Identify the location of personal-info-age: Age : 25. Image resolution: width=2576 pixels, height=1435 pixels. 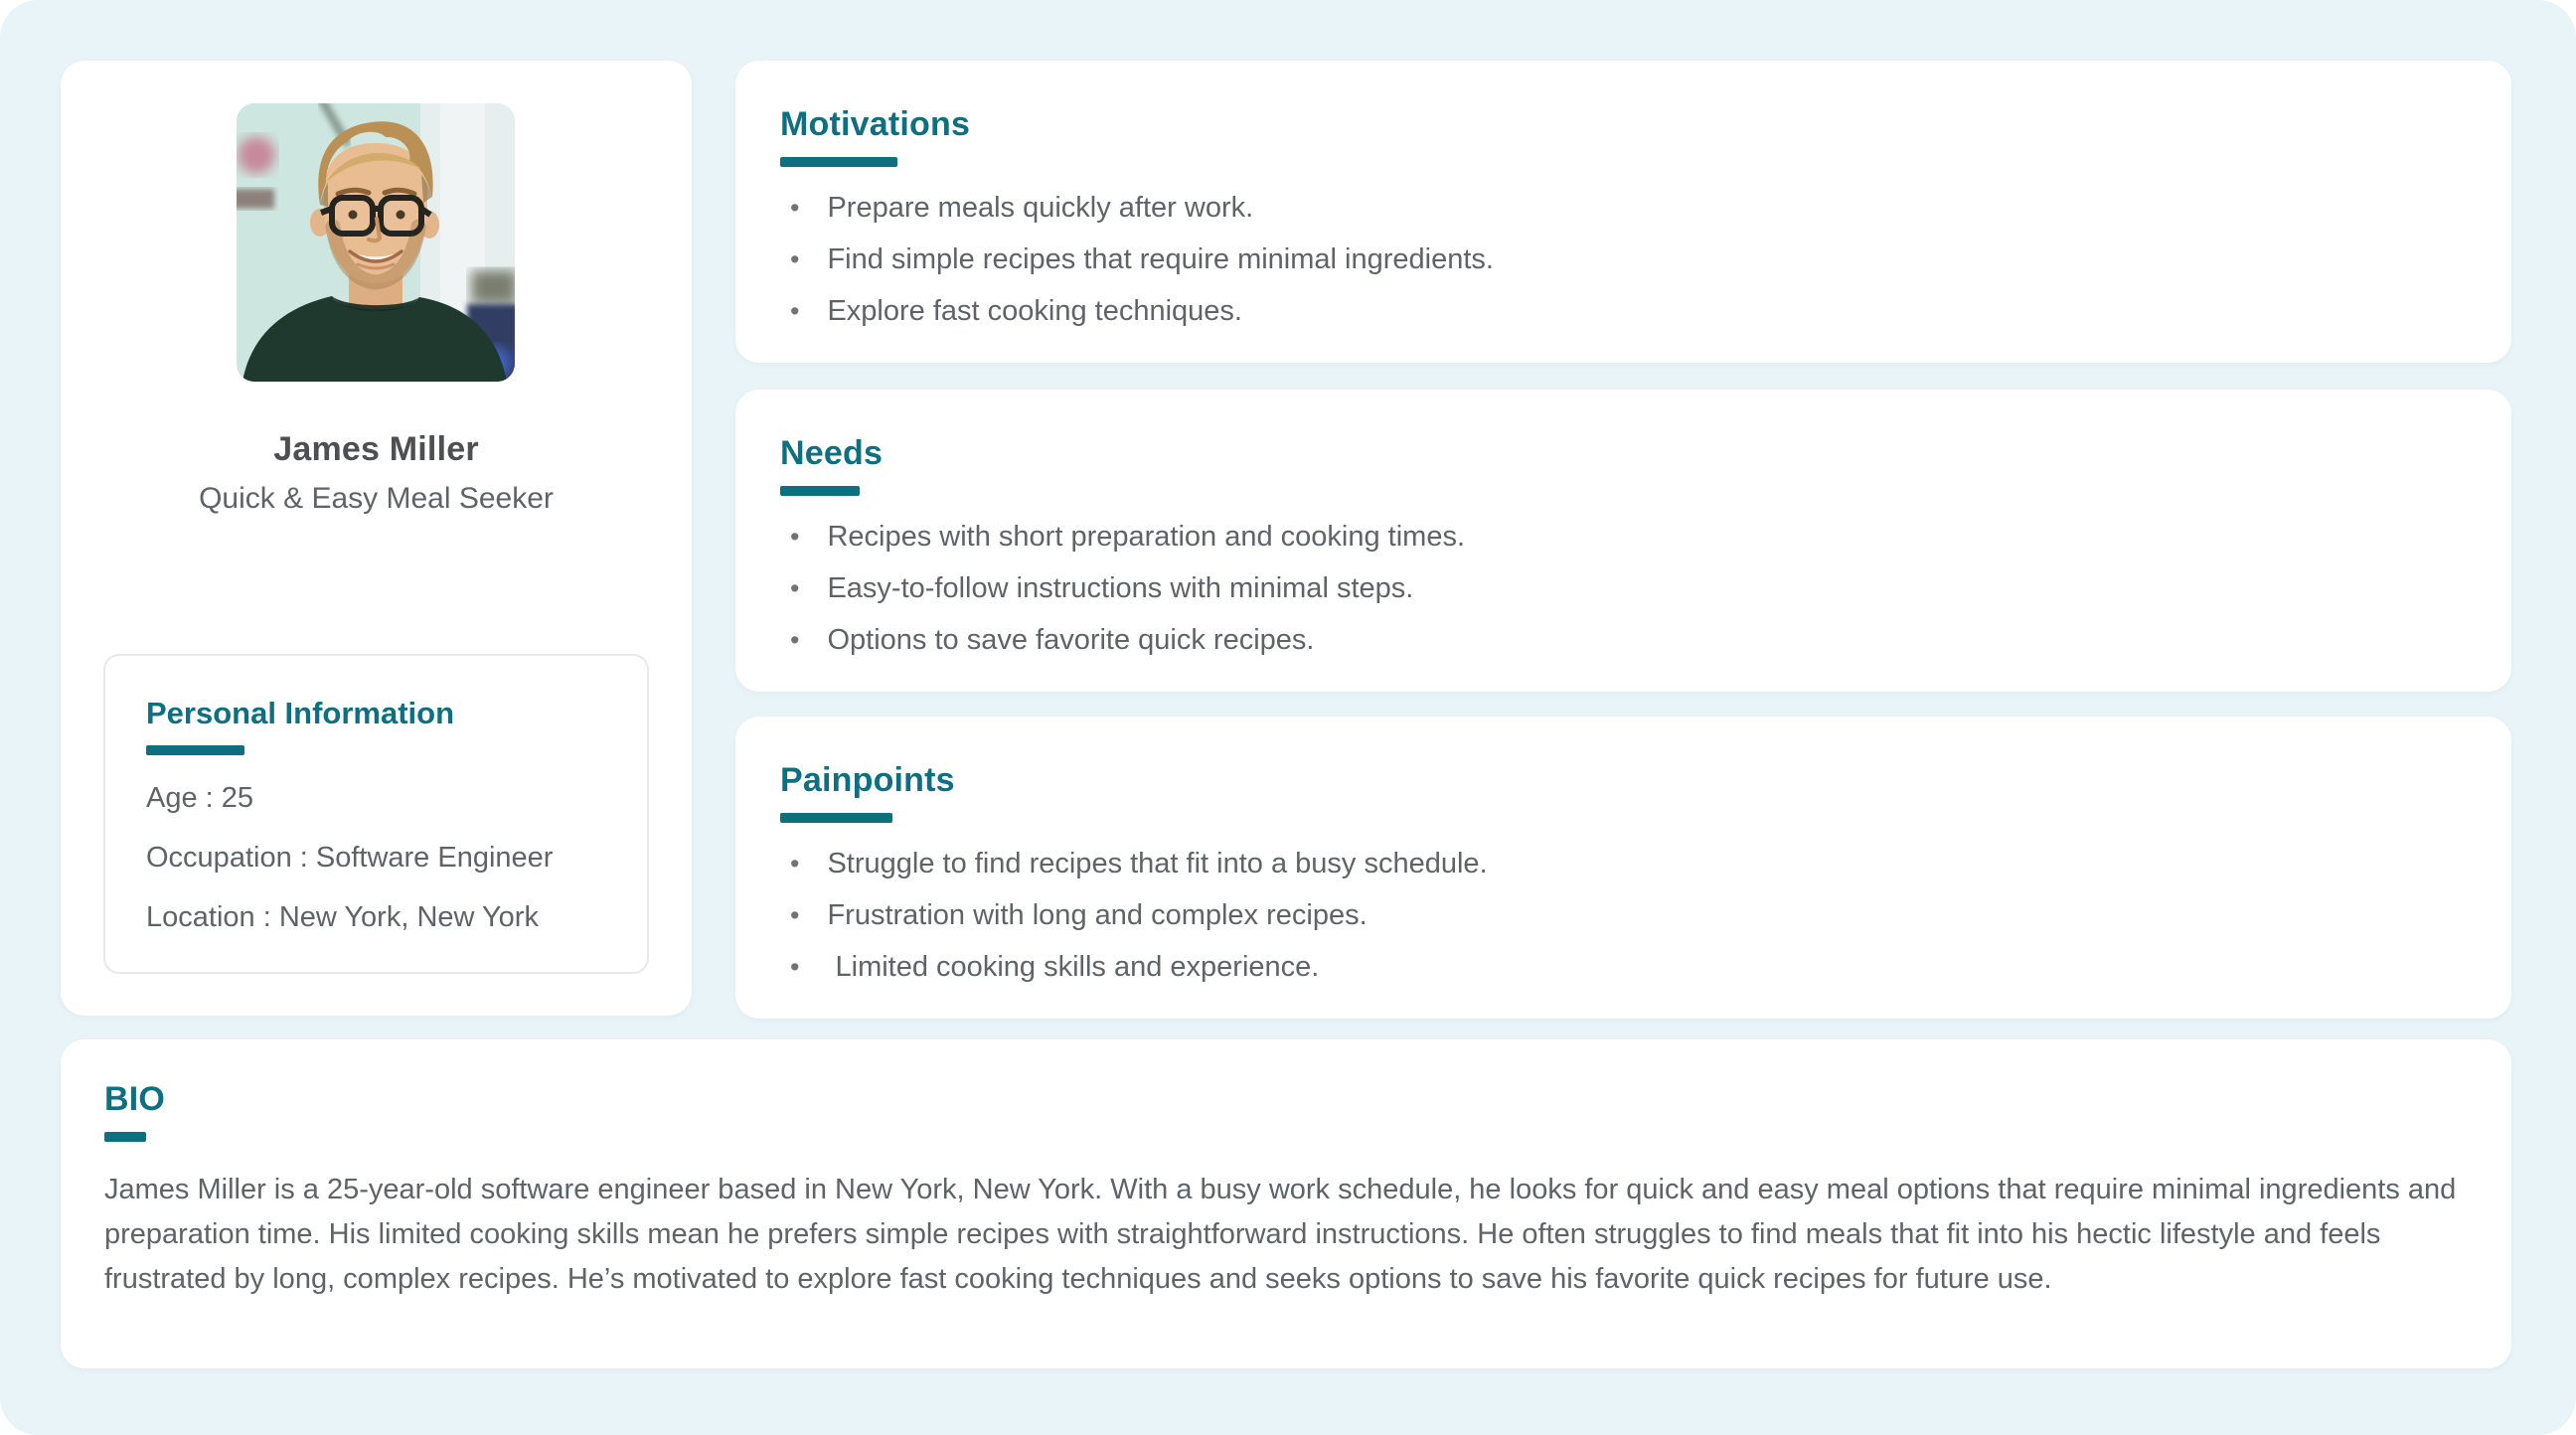
(200, 798).